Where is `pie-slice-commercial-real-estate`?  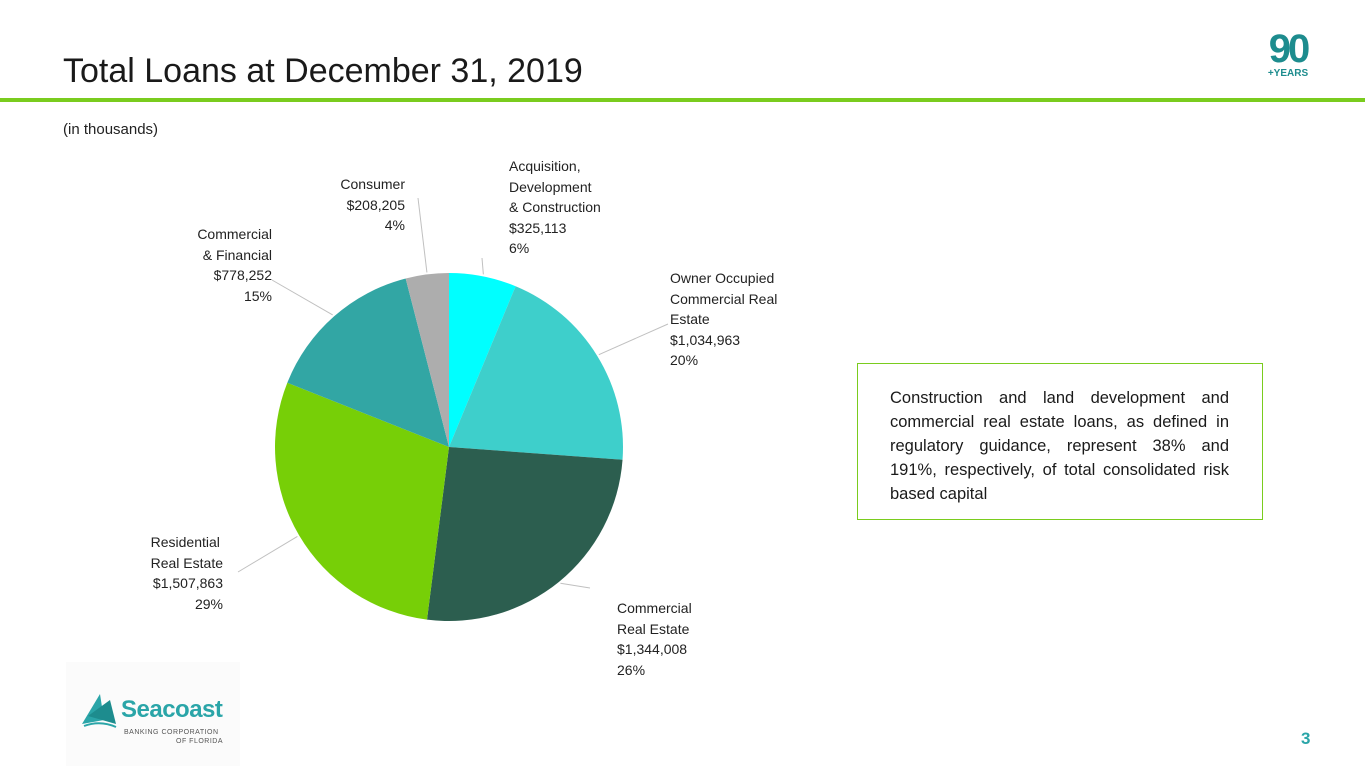
pie-slice-commercial-real-estate is located at coordinates (525, 534).